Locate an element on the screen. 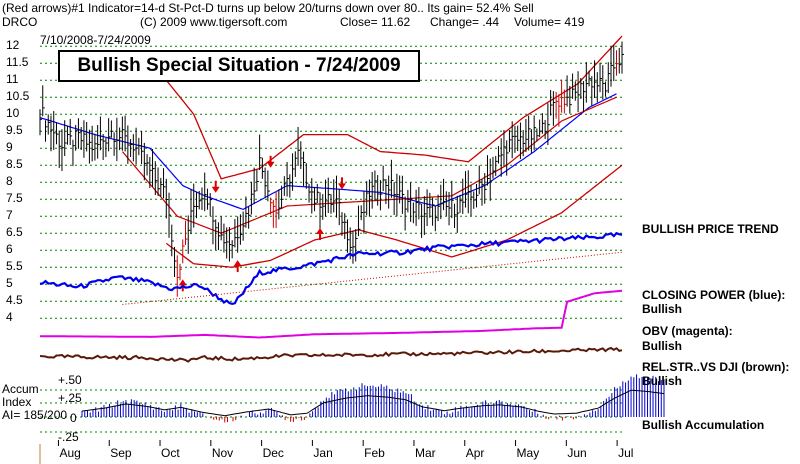 The height and width of the screenshot is (464, 800). x-tick-label: Dec is located at coordinates (273, 453).